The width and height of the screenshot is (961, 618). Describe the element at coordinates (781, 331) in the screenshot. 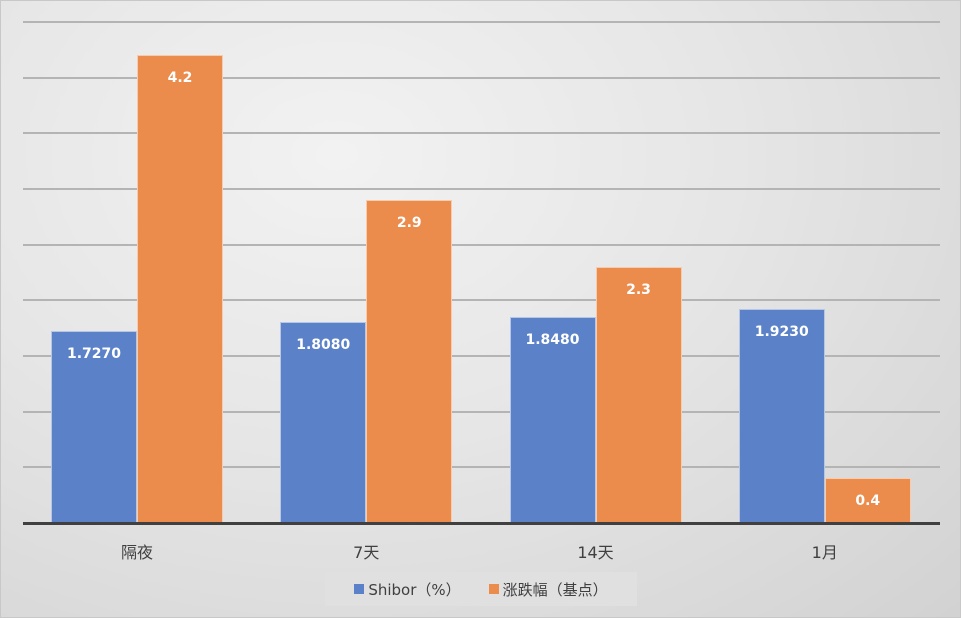

I see `data-label: 1.9230` at that location.